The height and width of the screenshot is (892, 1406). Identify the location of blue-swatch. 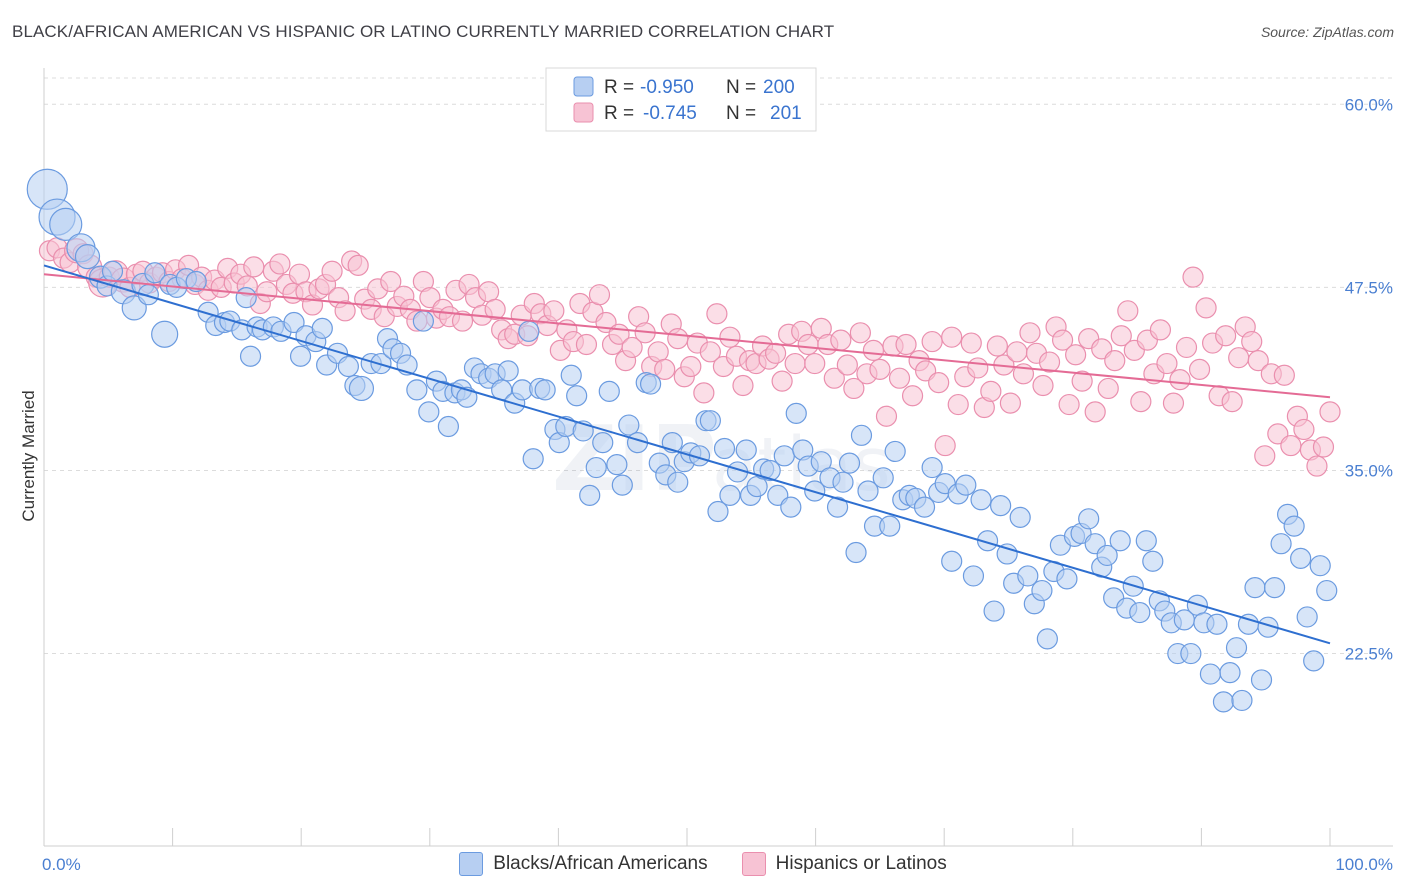
(471, 864).